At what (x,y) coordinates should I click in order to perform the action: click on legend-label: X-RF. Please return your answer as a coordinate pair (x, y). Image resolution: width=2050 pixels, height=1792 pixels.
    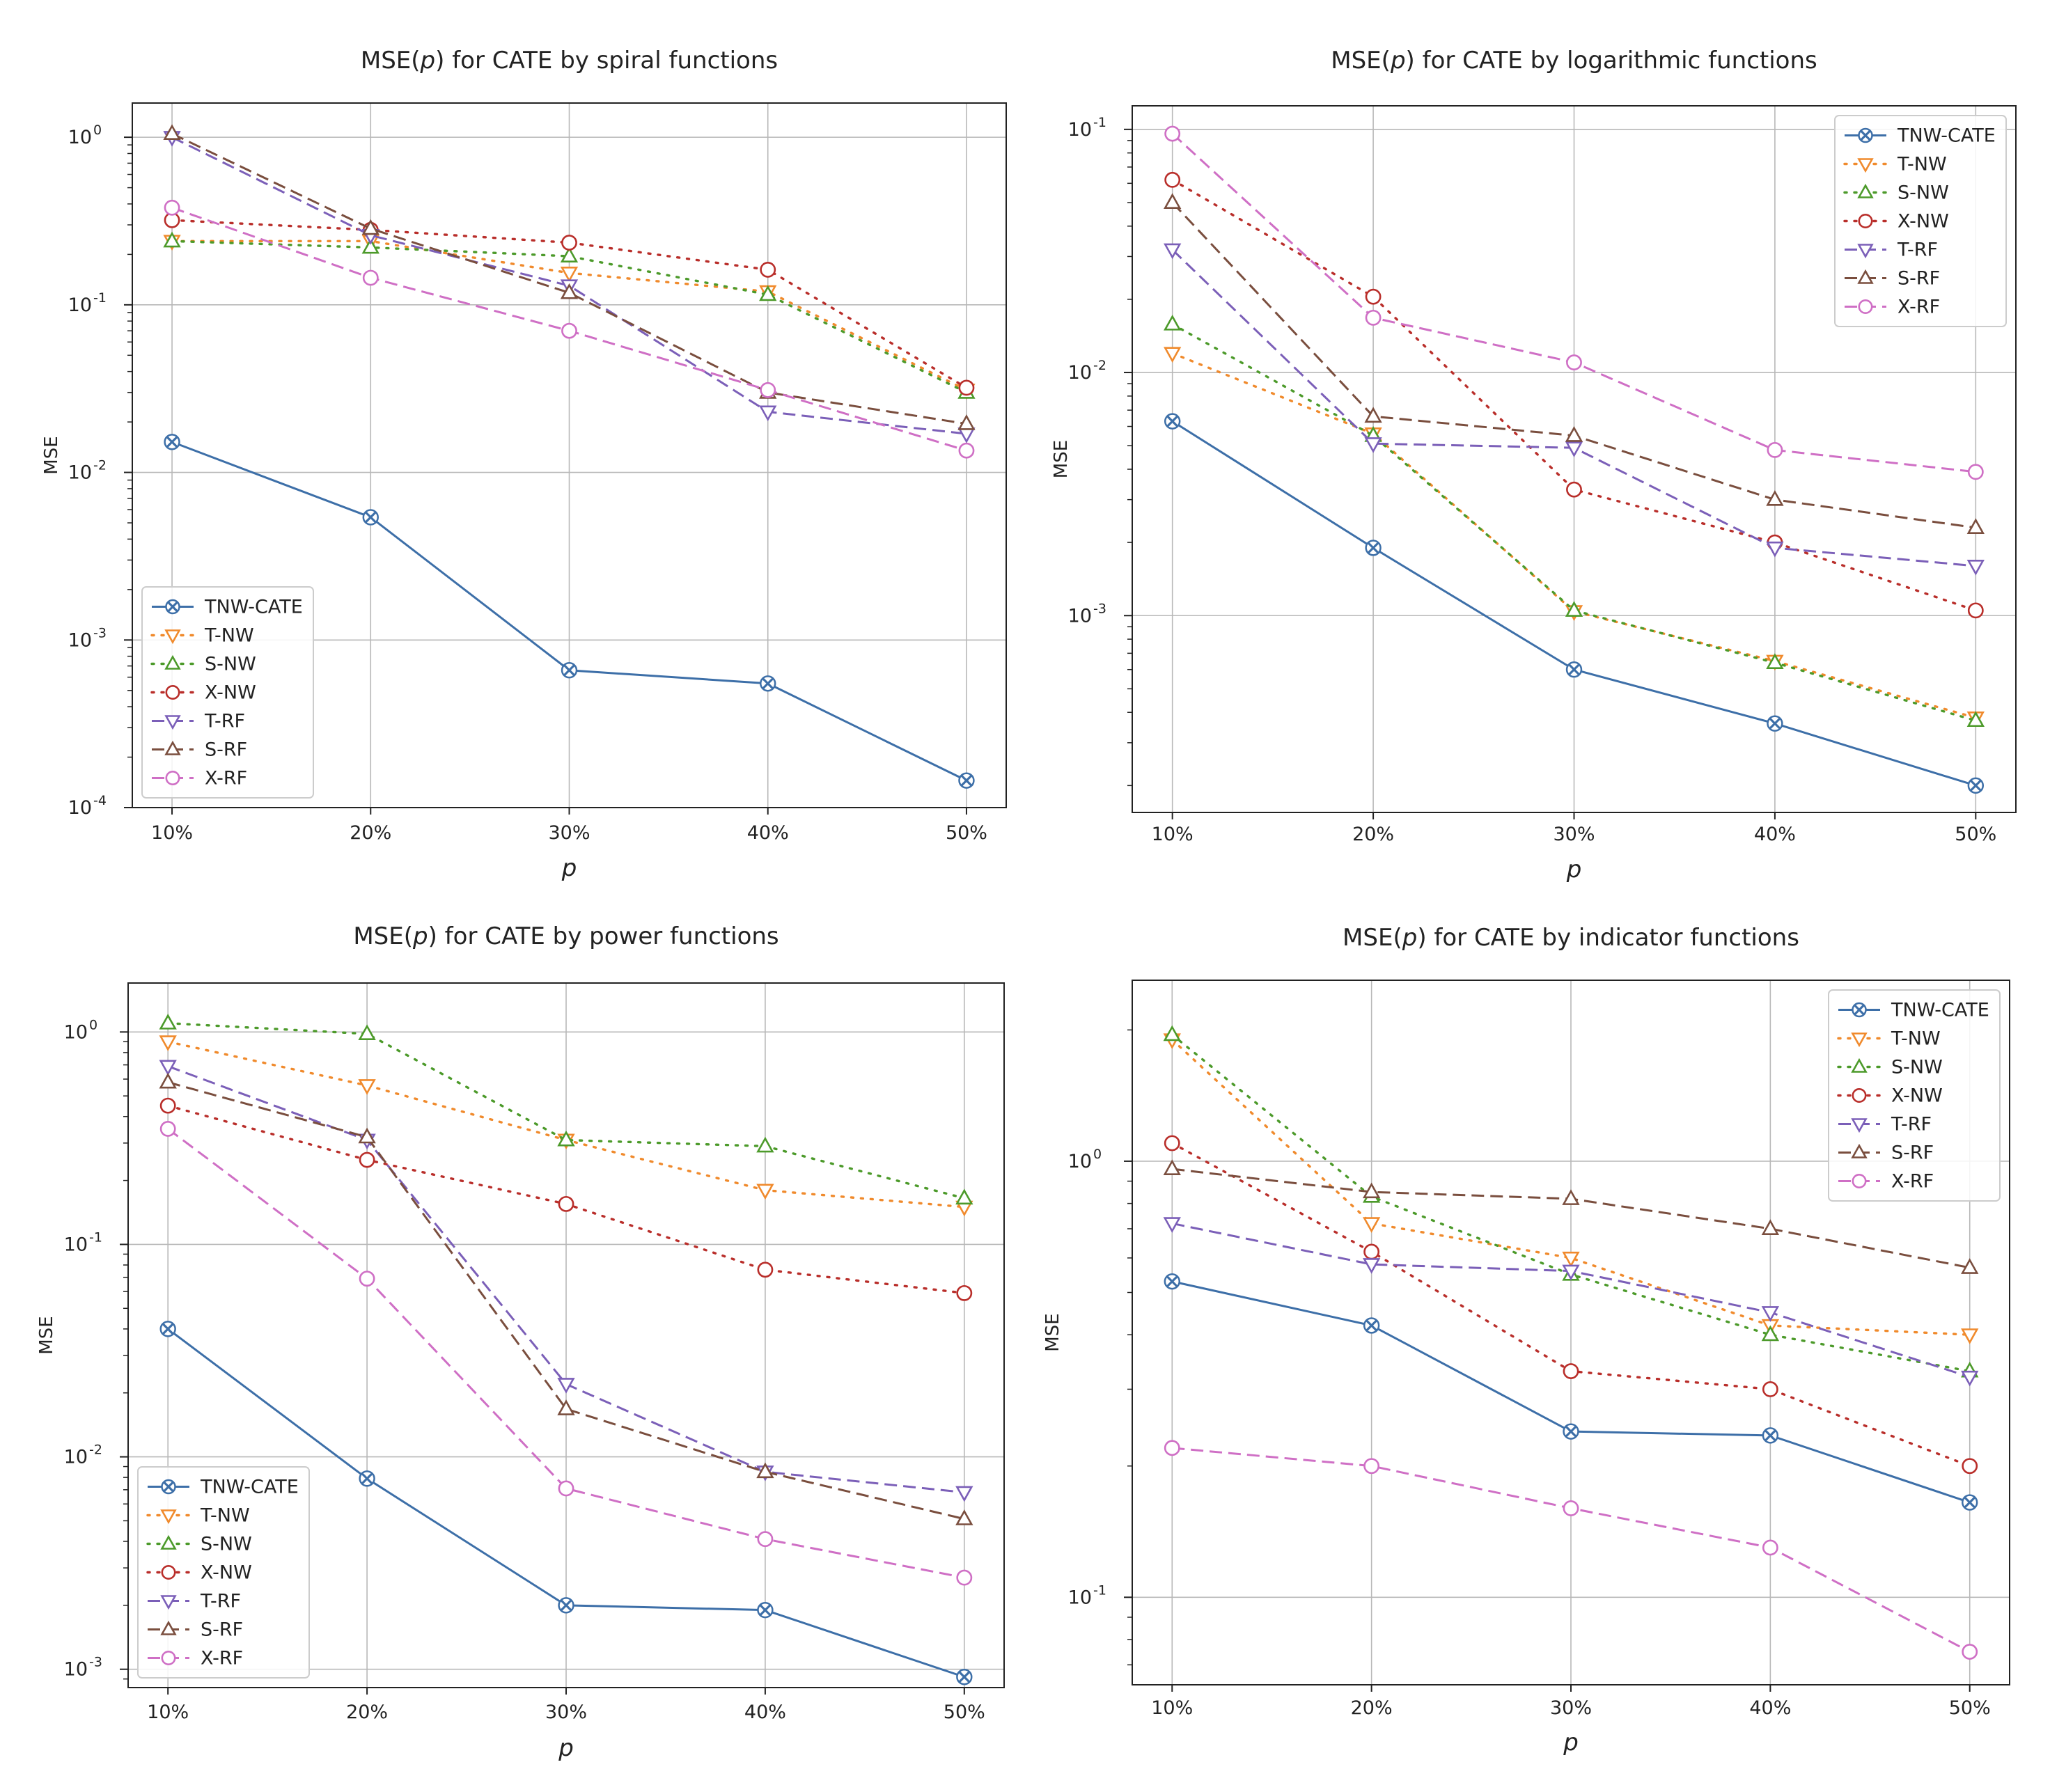
    Looking at the image, I should click on (222, 1658).